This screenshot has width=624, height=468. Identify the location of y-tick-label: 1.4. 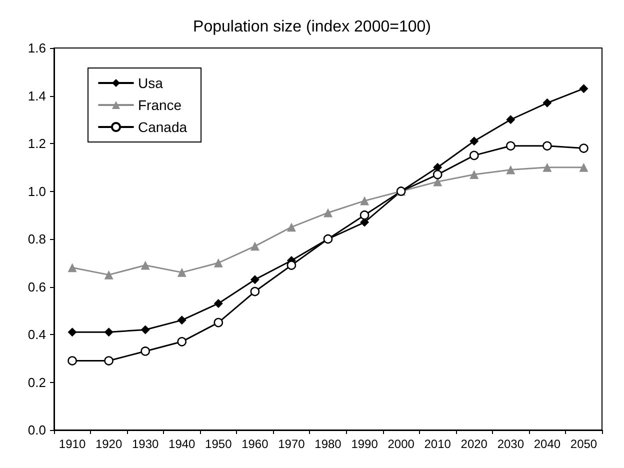
(37, 96).